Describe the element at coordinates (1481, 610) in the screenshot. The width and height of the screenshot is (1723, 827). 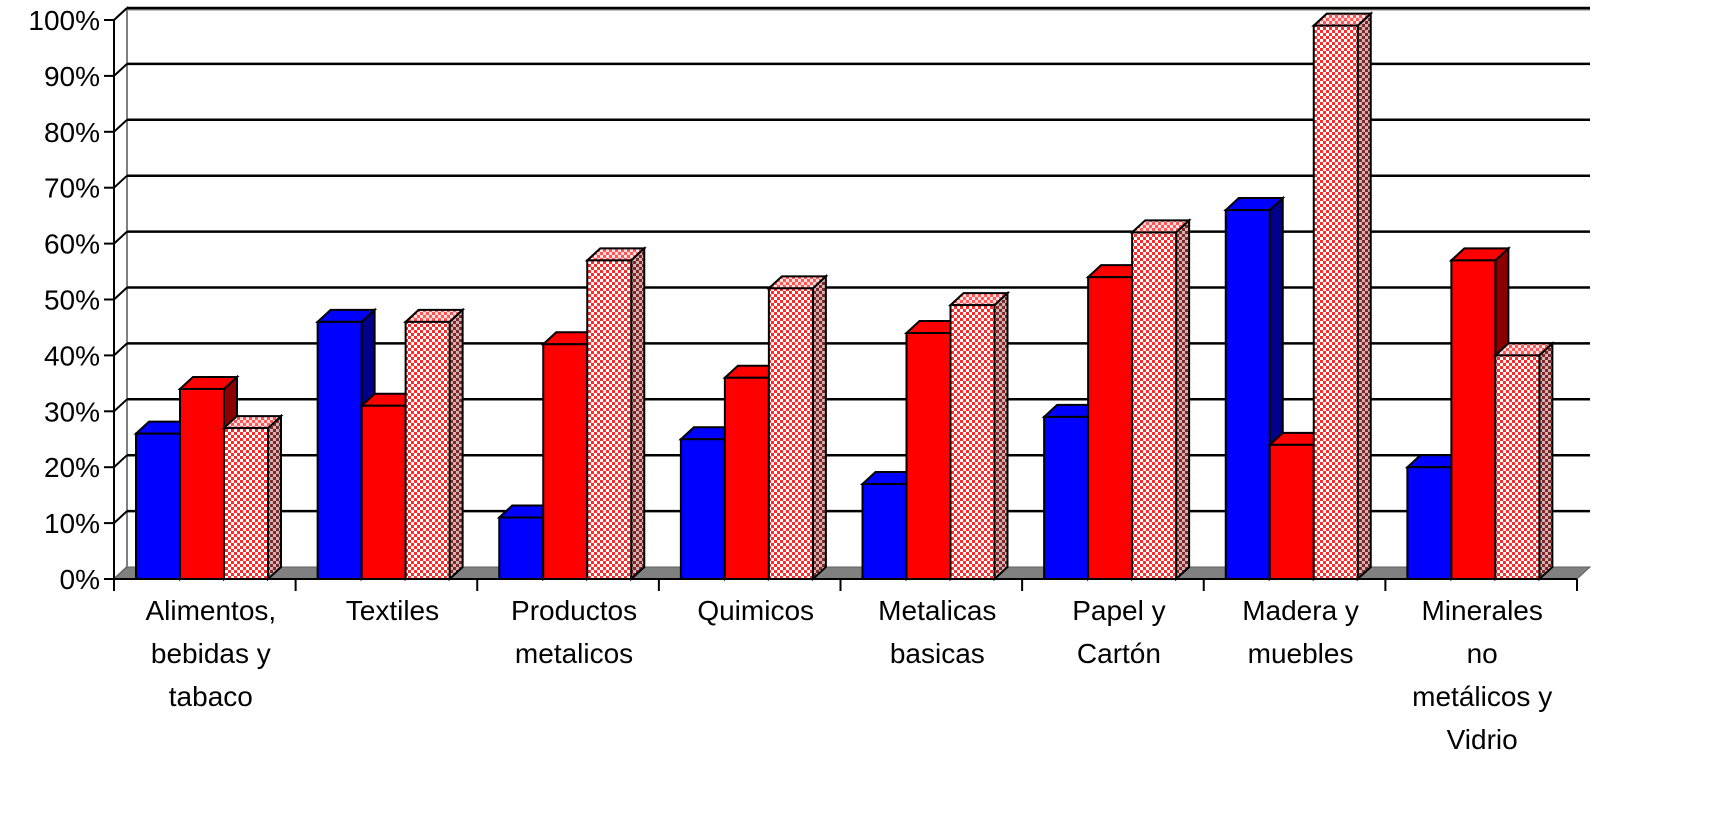
I see `category-label: Minerales` at that location.